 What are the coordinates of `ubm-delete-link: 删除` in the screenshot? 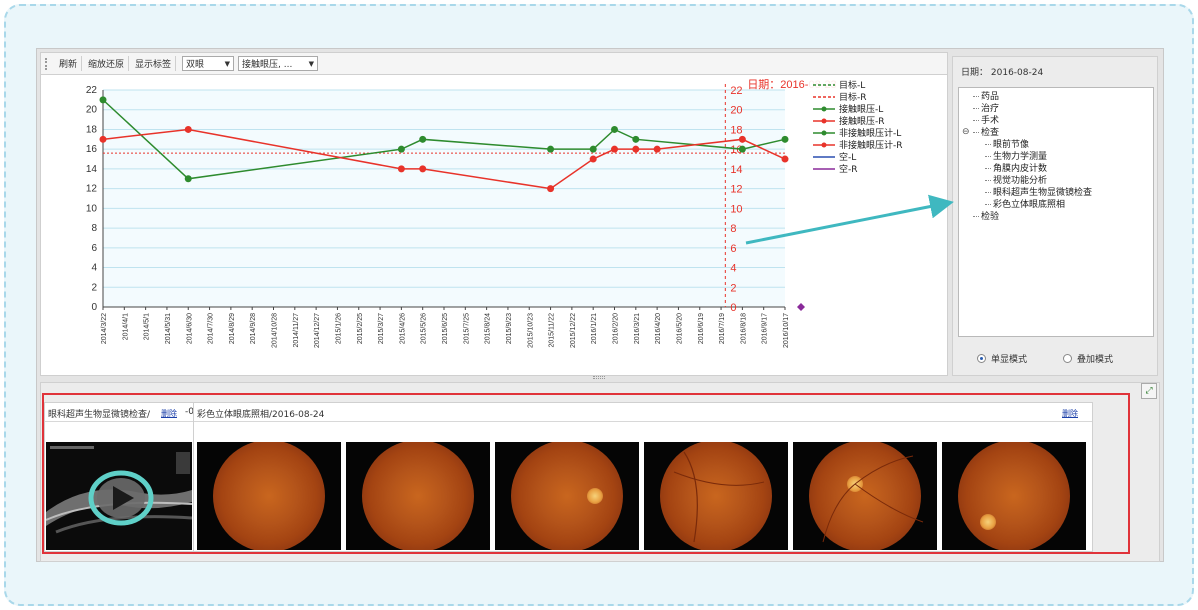 It's located at (169, 413).